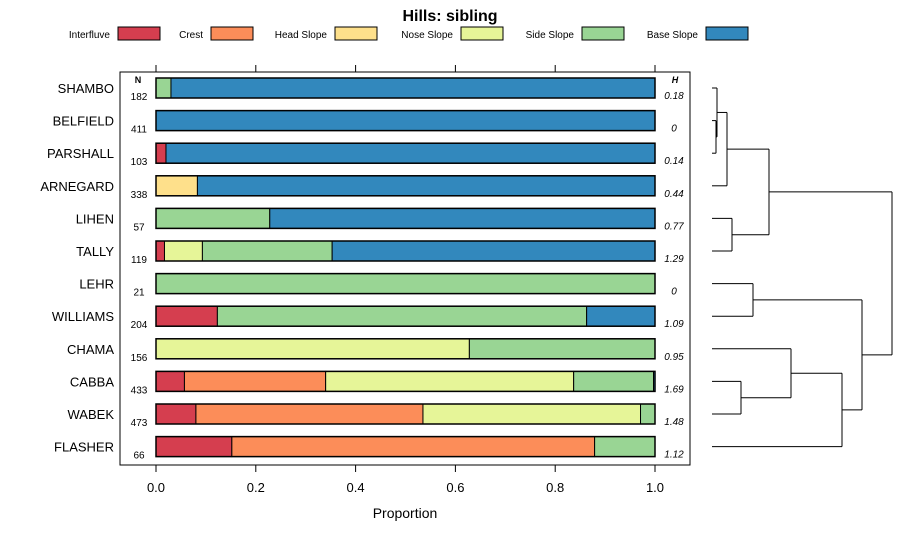 The image size is (900, 540). Describe the element at coordinates (267, 251) in the screenshot. I see `bar-segment-tally-side-slope` at that location.